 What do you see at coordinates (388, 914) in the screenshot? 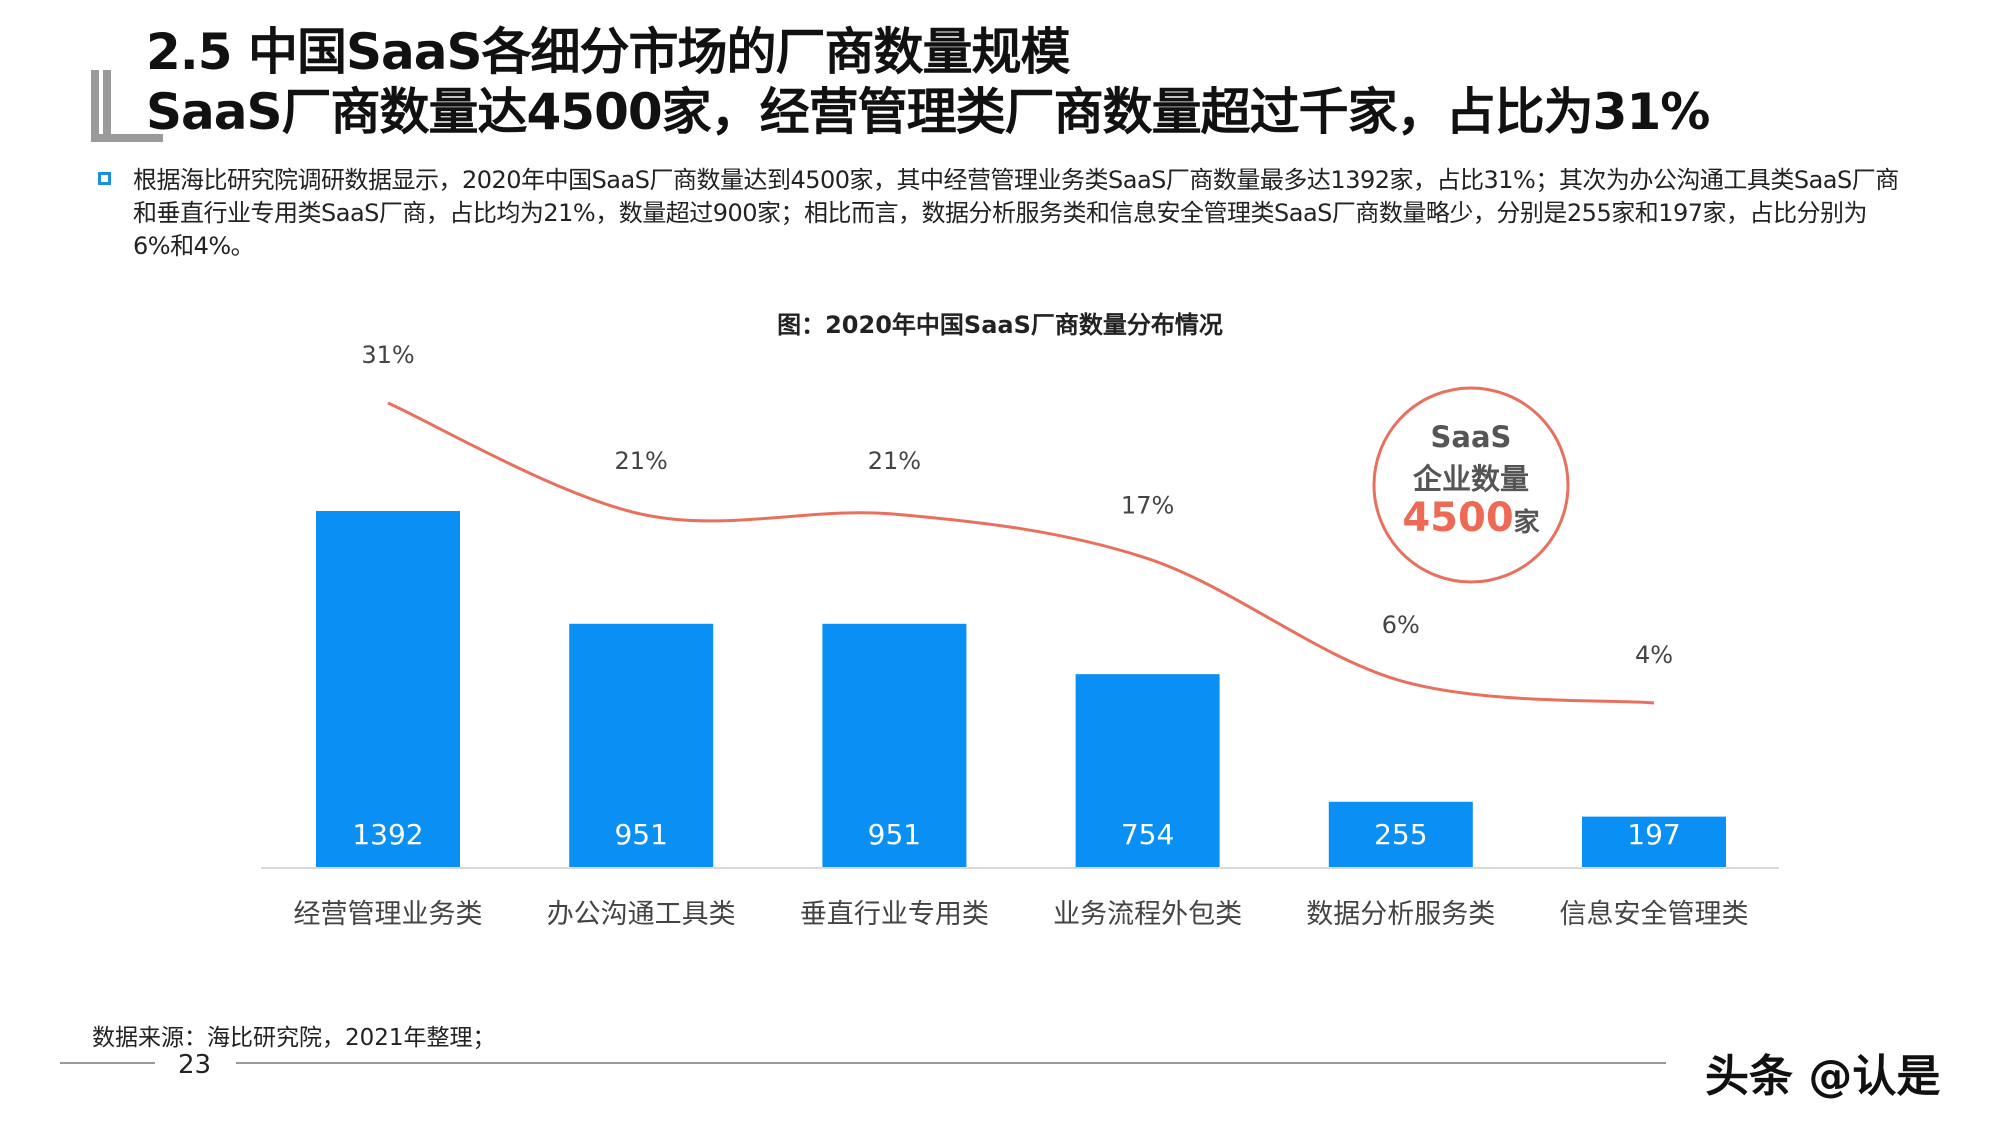
I see `category-label: 经营管理业务类` at bounding box center [388, 914].